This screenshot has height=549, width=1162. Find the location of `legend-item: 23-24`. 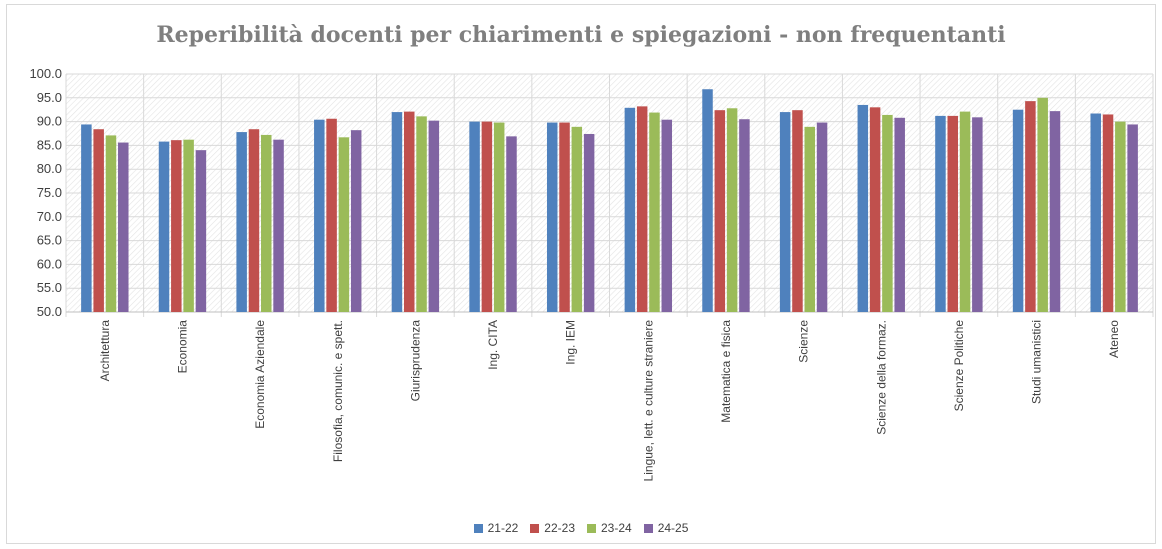

legend-item: 23-24 is located at coordinates (609, 528).